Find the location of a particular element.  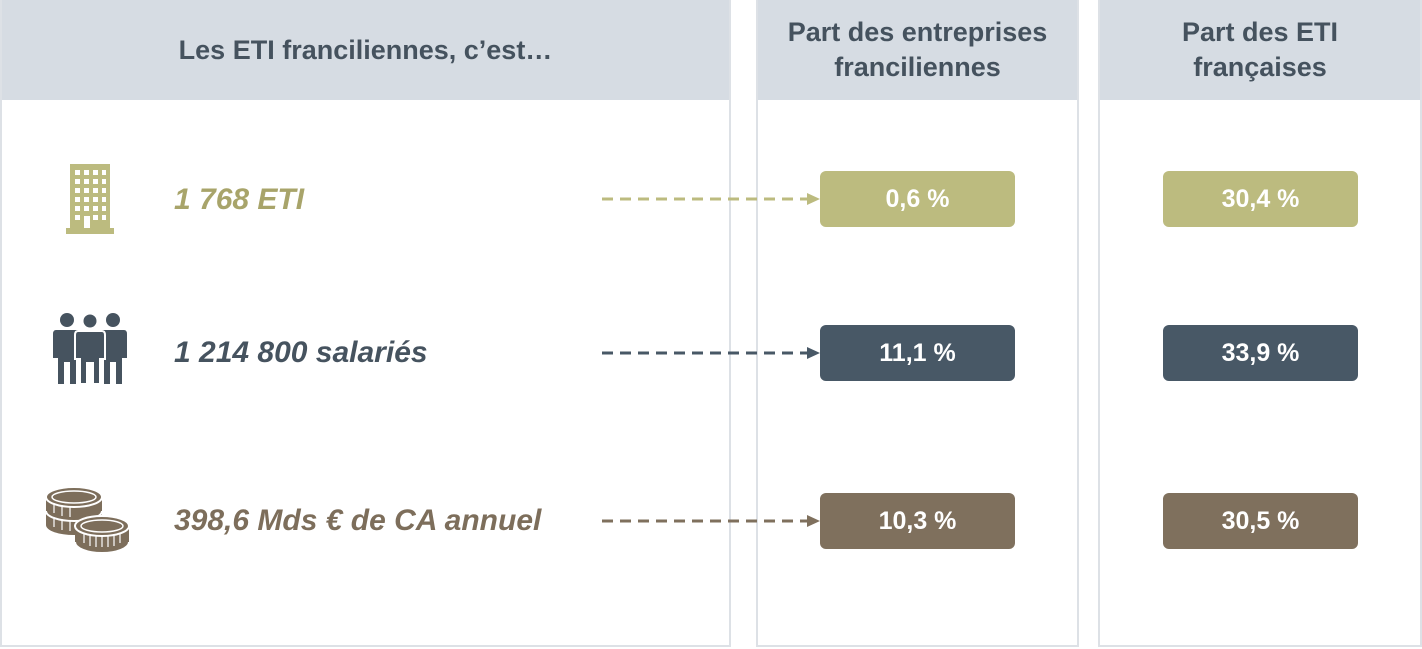

pill-eti-share-fr-text: 30,4 % is located at coordinates (1260, 198).